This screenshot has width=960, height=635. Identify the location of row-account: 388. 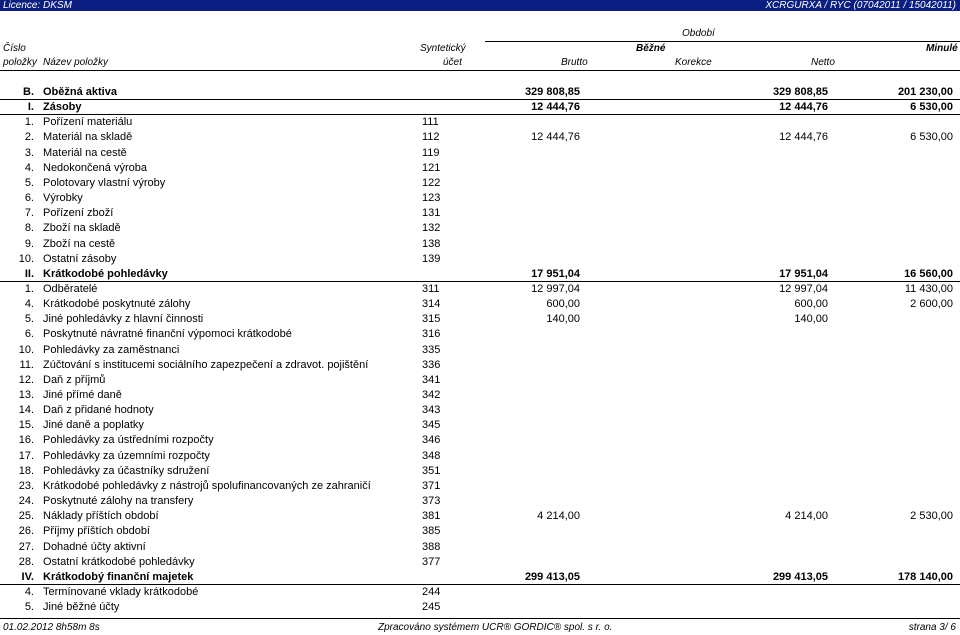
(431, 546).